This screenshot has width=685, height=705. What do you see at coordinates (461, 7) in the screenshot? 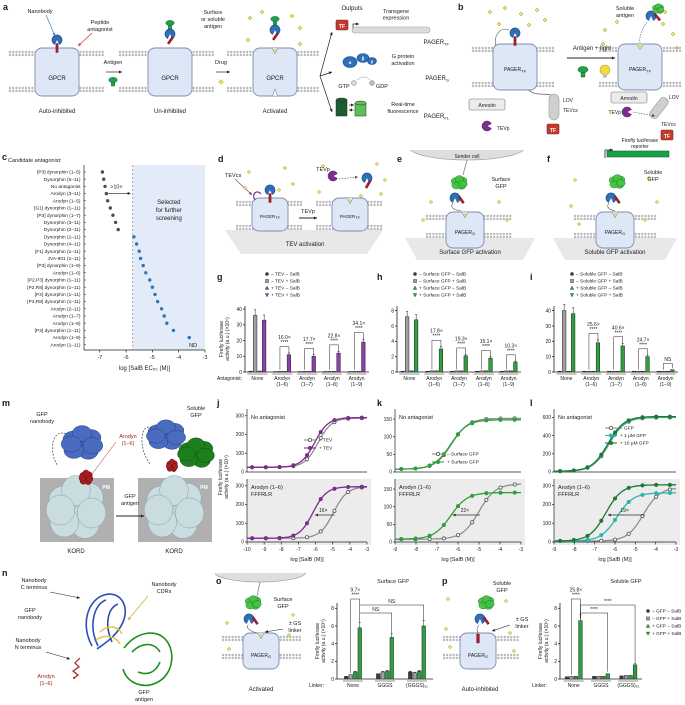
I see `panel-letter-b: b` at bounding box center [461, 7].